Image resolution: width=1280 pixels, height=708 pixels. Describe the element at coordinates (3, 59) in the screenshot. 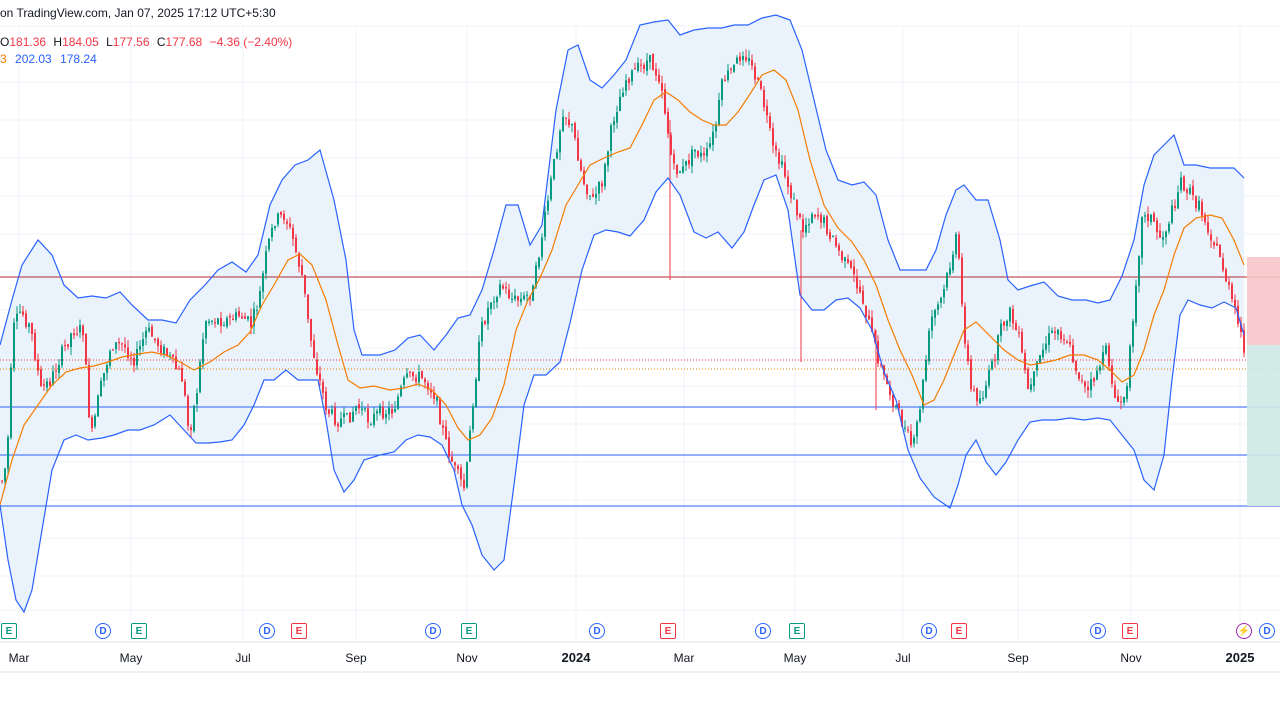

I see `indicator-basis-value: 3` at that location.